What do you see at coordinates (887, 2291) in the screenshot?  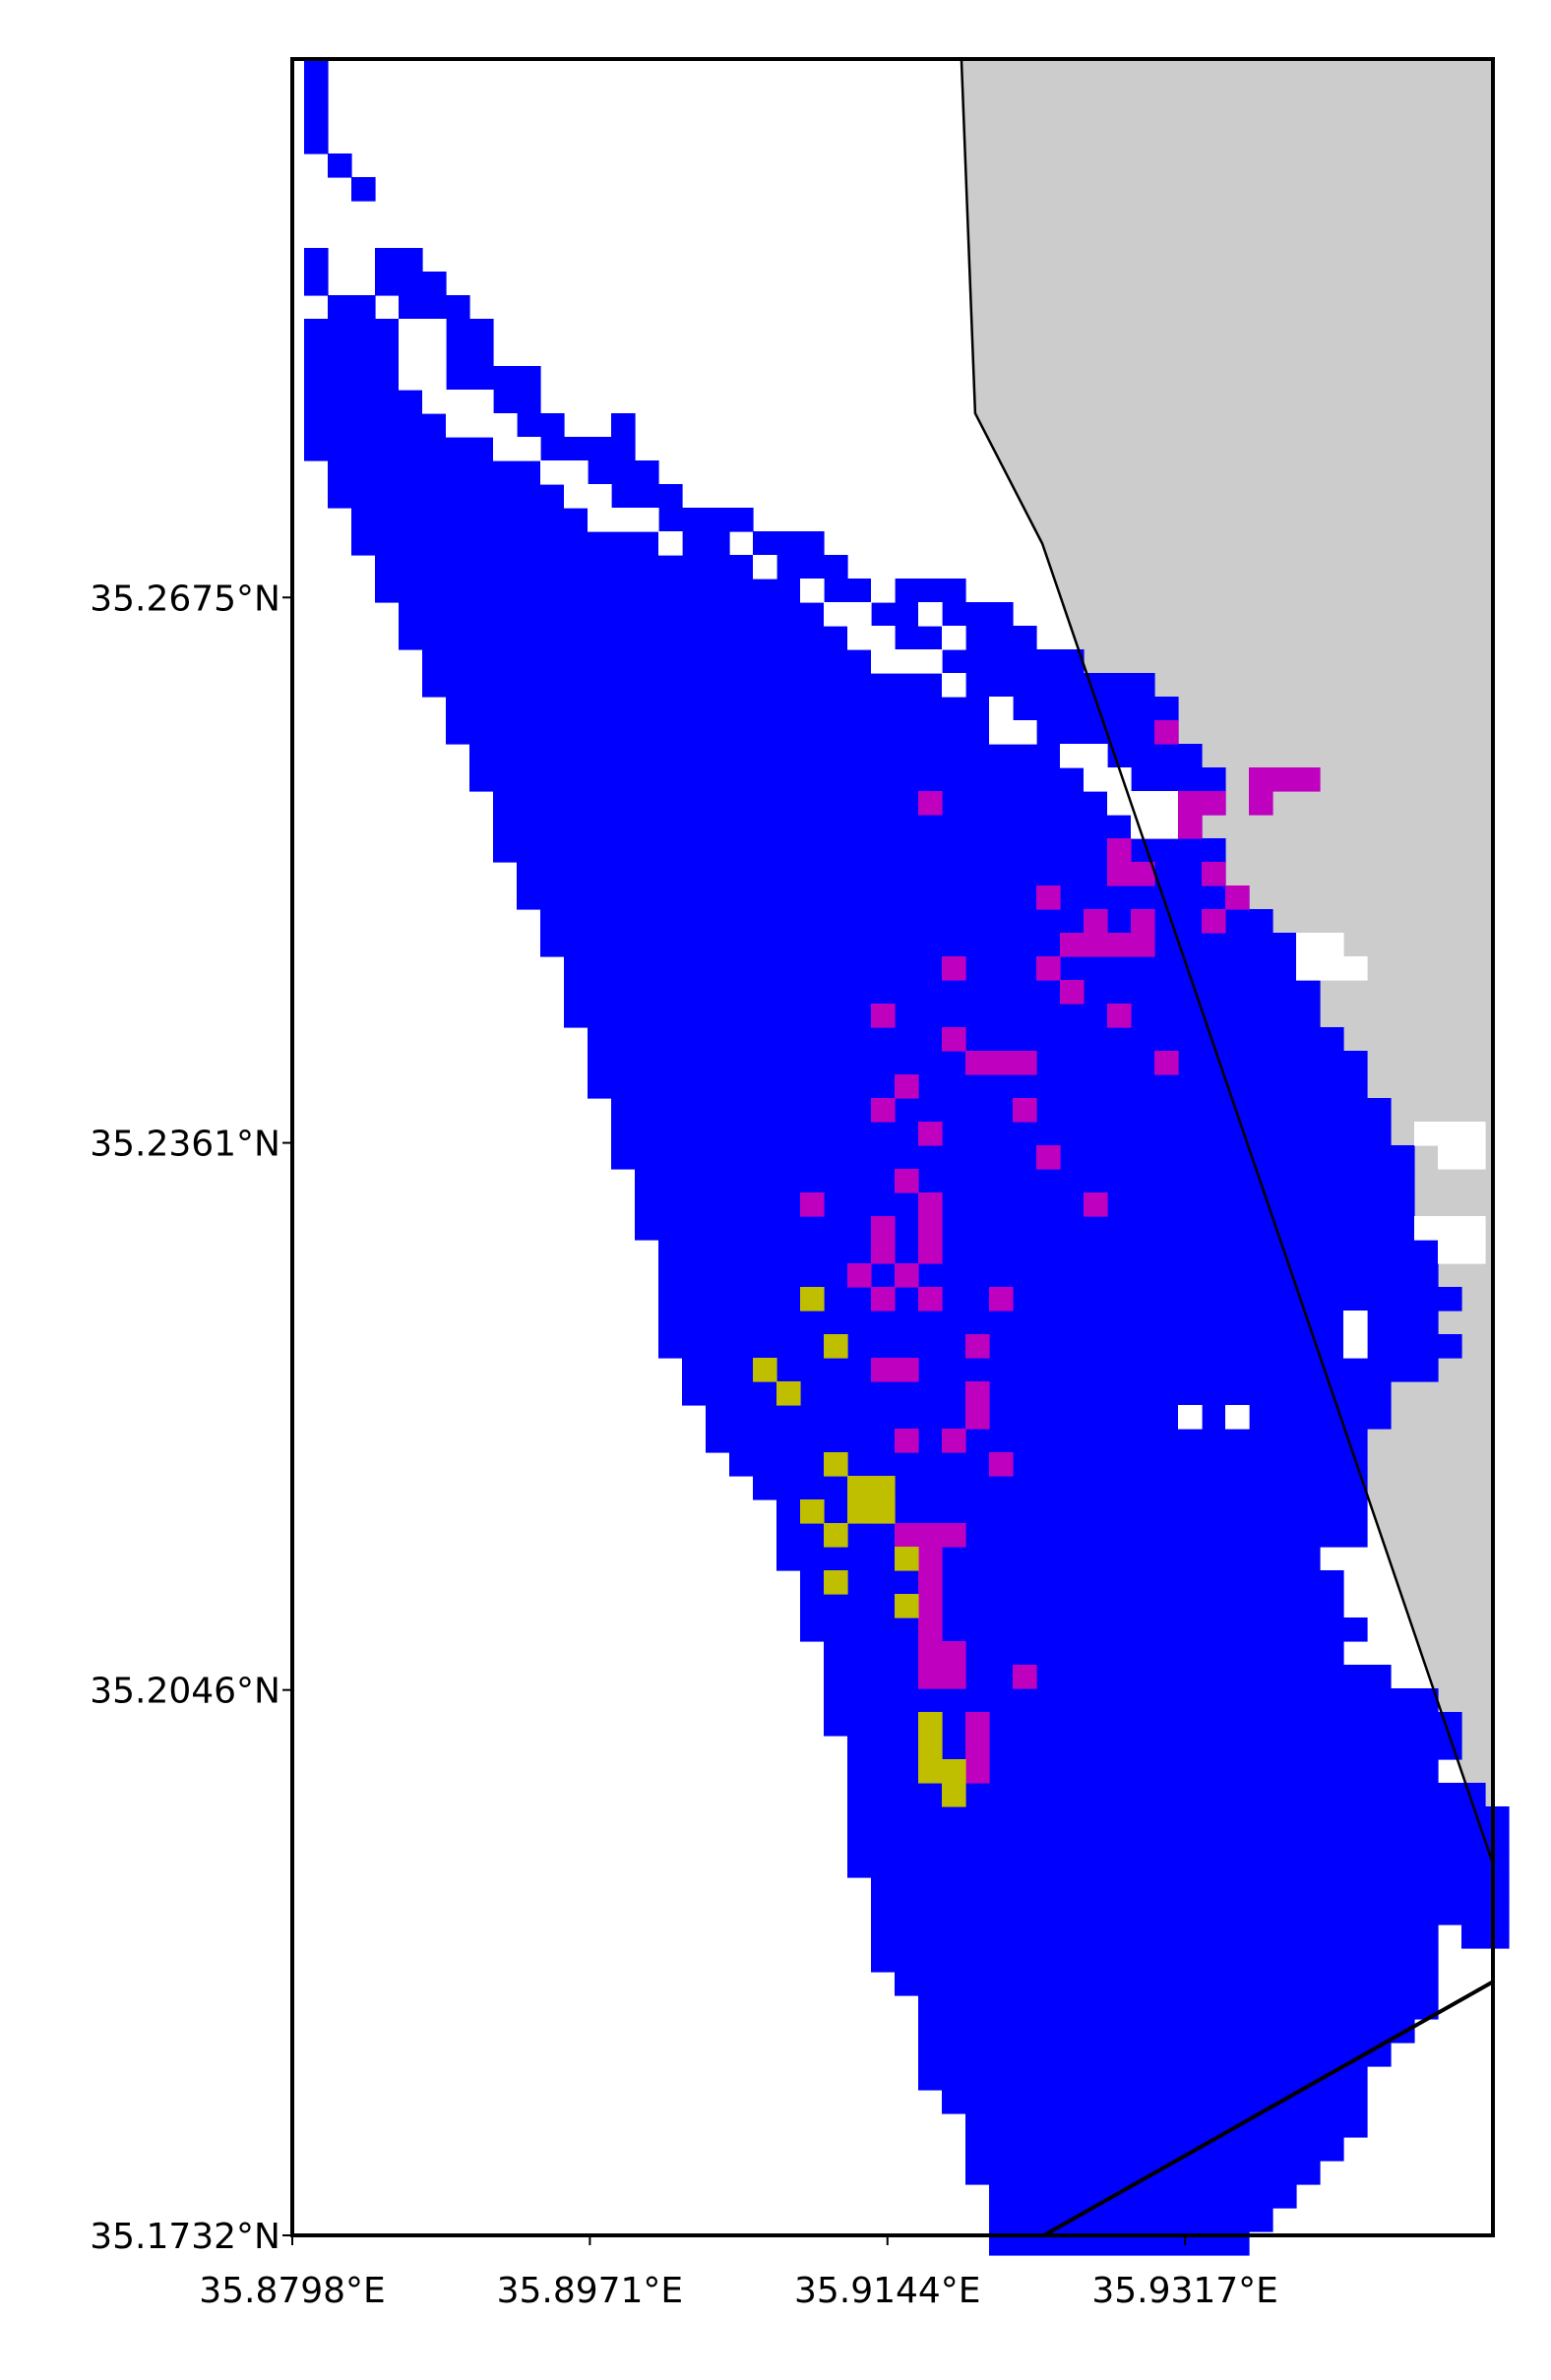 I see `x-tick-label: 35.9144°E` at bounding box center [887, 2291].